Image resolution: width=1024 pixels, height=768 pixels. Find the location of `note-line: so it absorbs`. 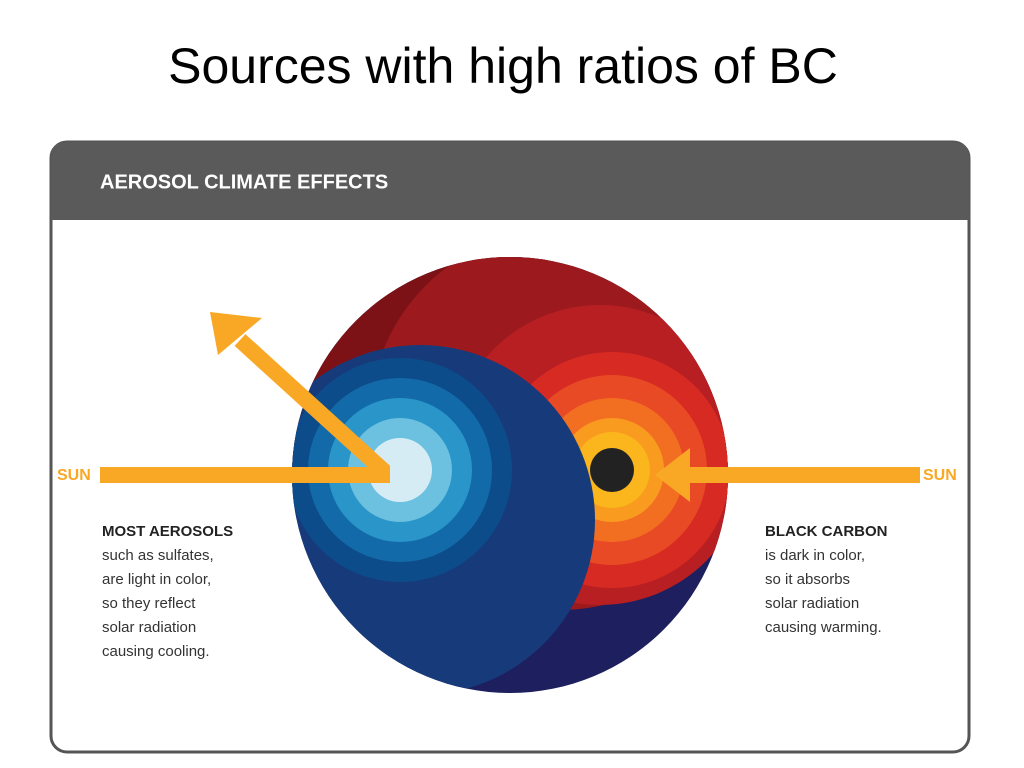

note-line: so it absorbs is located at coordinates (807, 579).